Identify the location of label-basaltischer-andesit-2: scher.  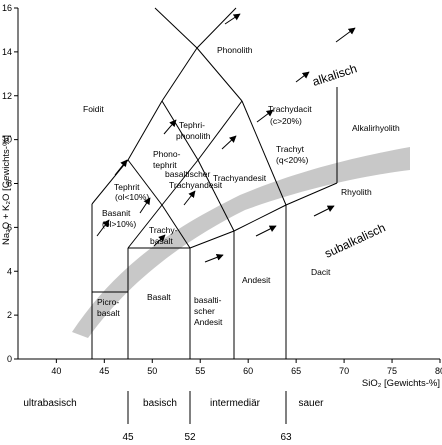
(204, 311).